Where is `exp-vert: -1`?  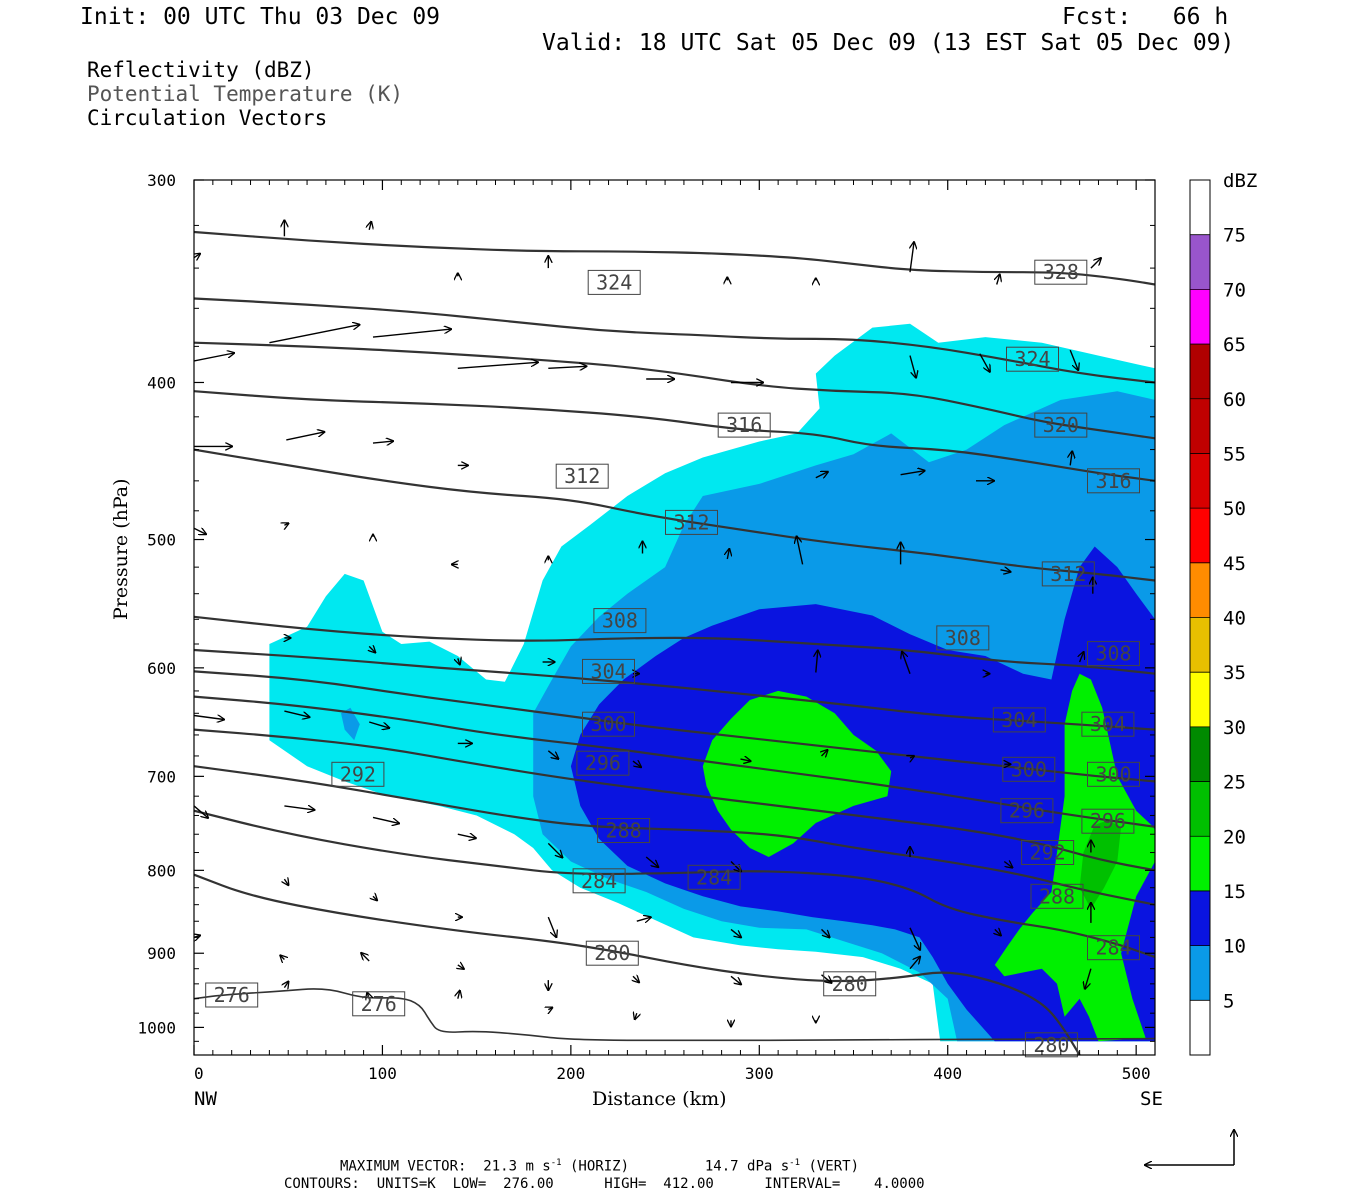
exp-vert: -1 is located at coordinates (795, 1163).